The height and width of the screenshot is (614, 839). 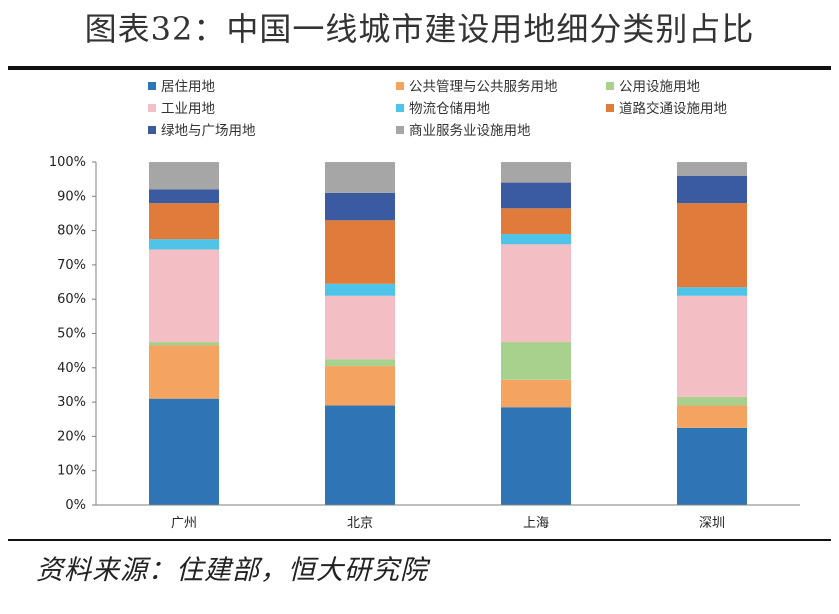 I want to click on legend-label: 物流仓储用地, so click(x=449, y=109).